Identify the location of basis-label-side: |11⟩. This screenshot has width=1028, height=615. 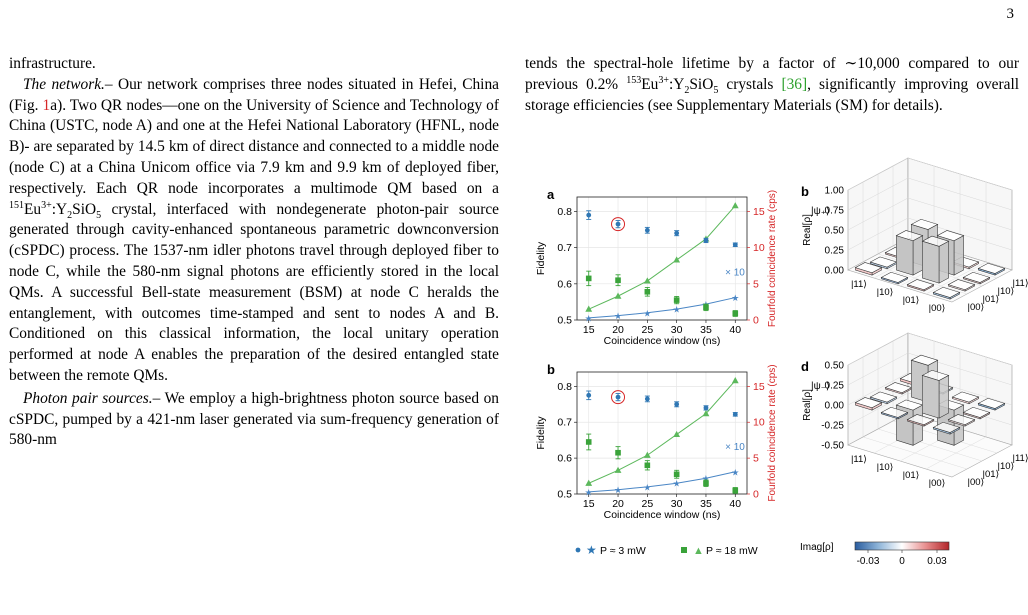
(1020, 283).